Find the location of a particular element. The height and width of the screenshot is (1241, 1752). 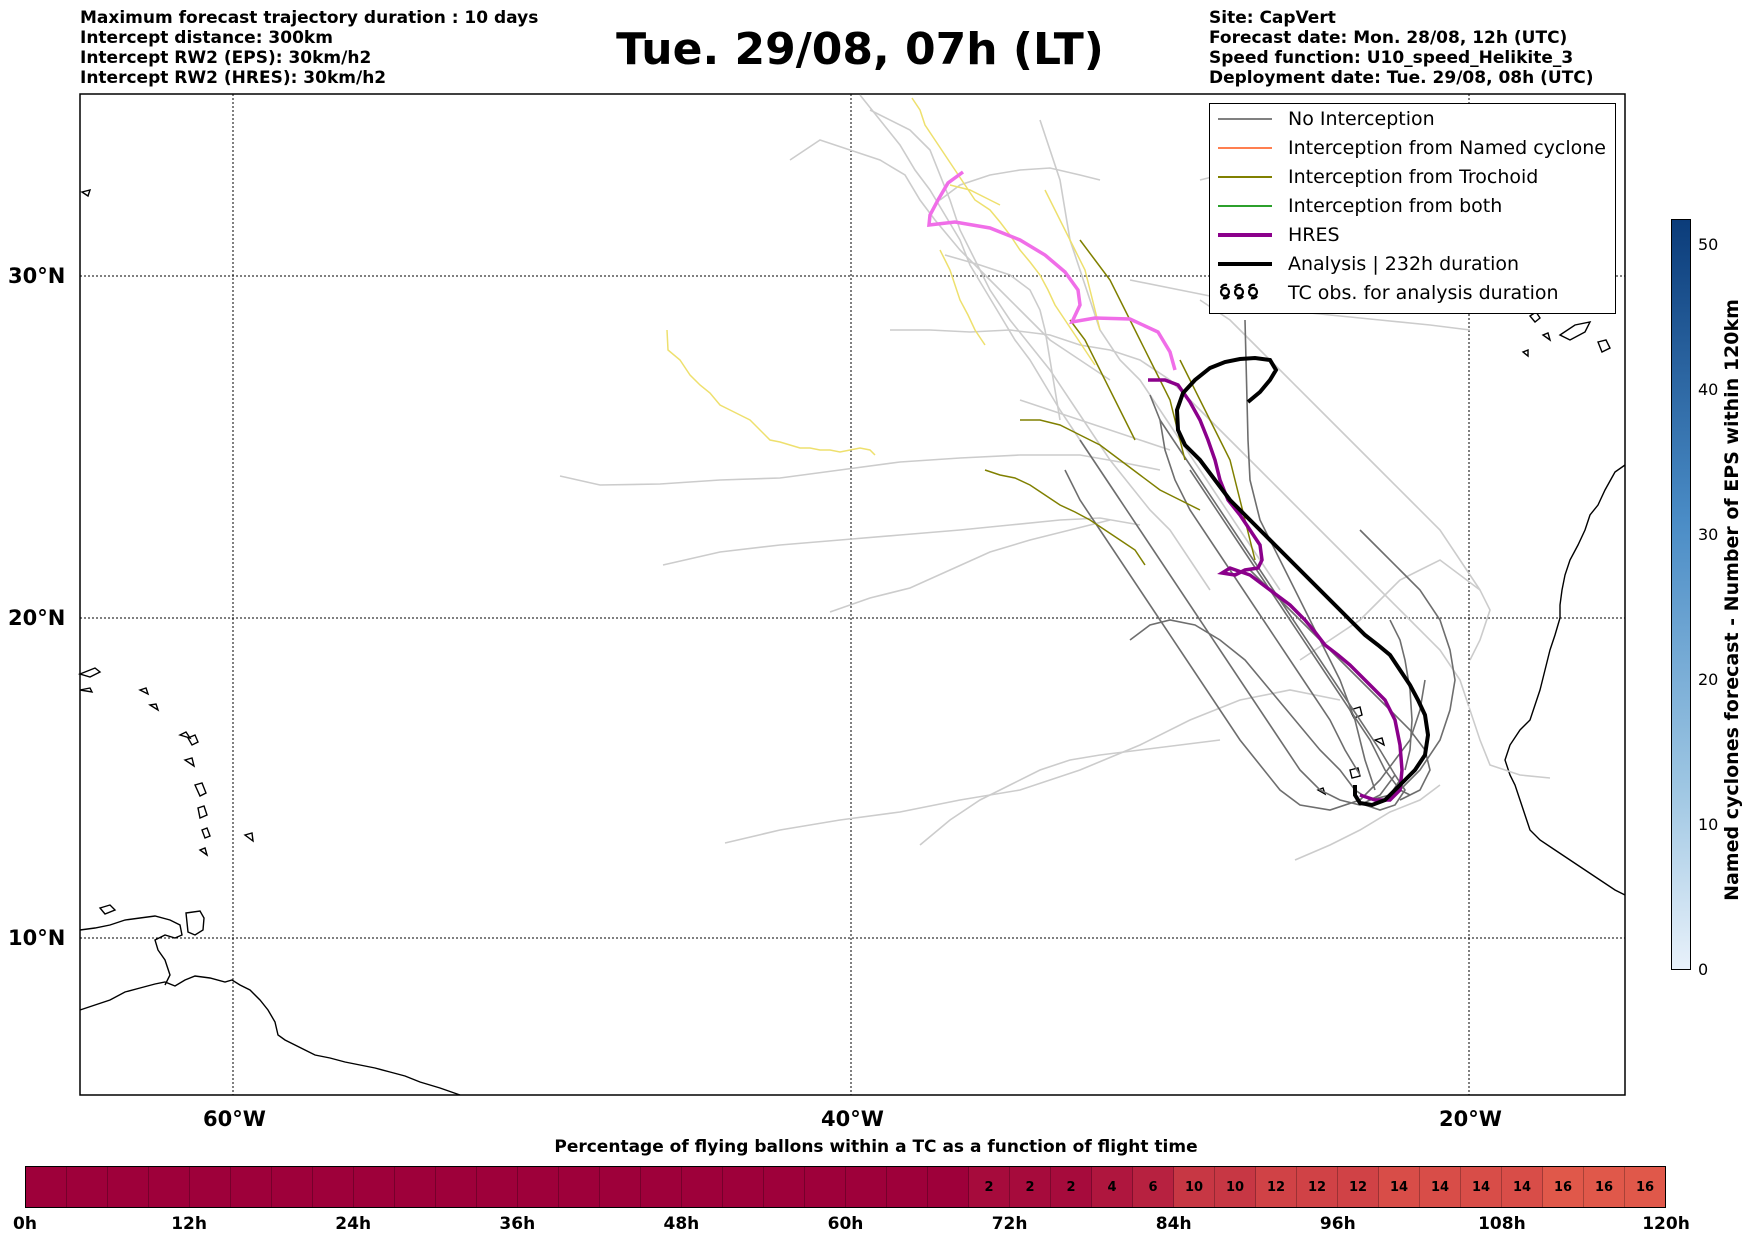

traj-hres is located at coordinates (1165, 486).